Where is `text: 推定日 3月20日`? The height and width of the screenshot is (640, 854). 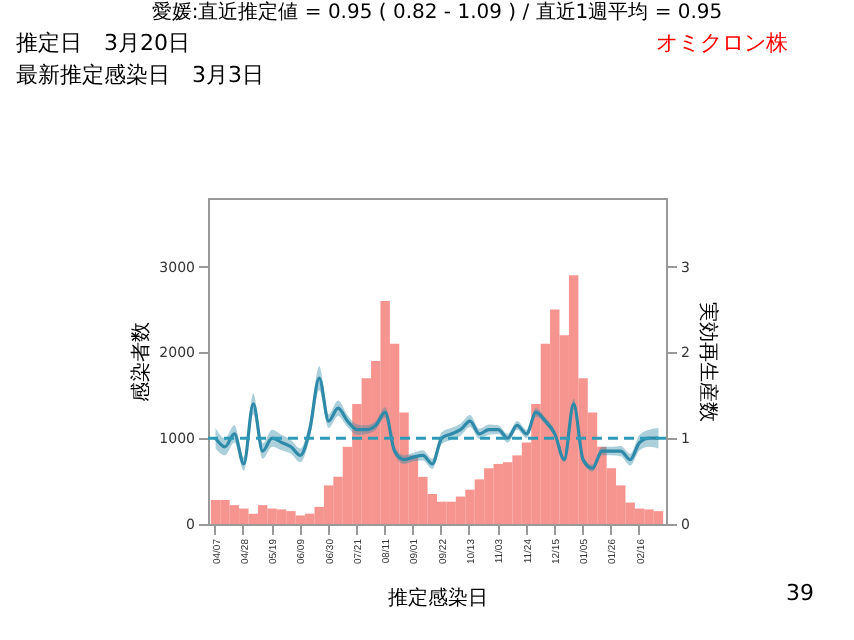 text: 推定日 3月20日 is located at coordinates (103, 43).